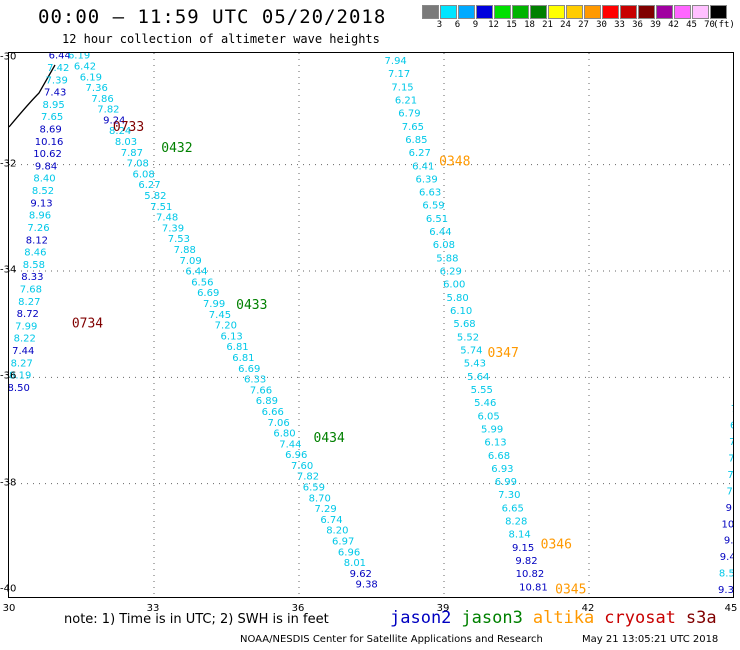  I want to click on pass-time-label: 0733, so click(128, 127).